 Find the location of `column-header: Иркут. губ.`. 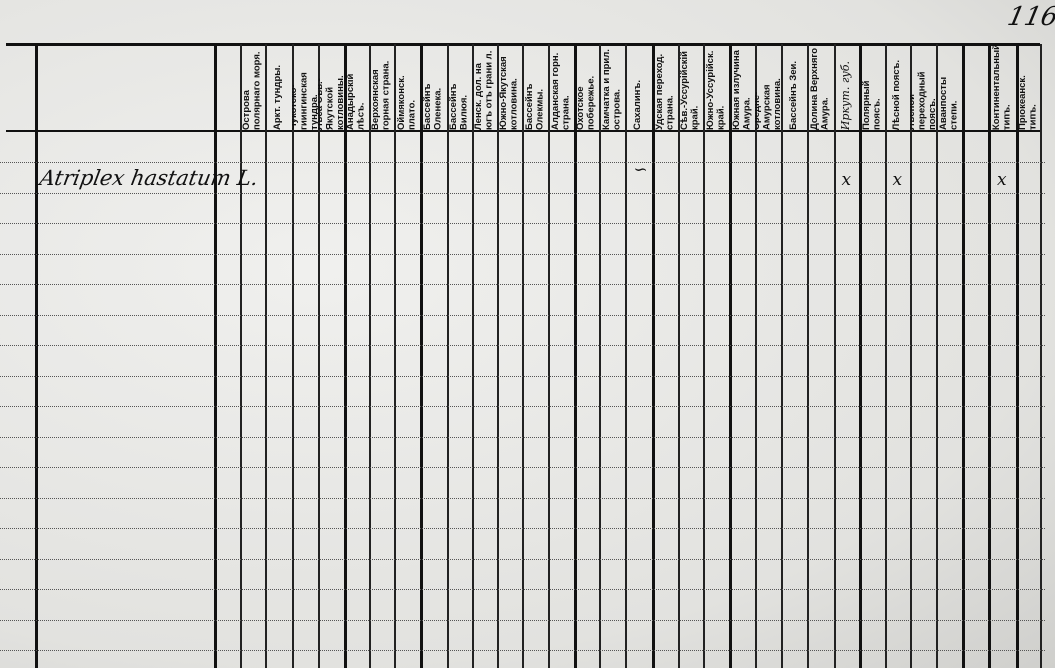

column-header: Иркут. губ. is located at coordinates (846, 88).